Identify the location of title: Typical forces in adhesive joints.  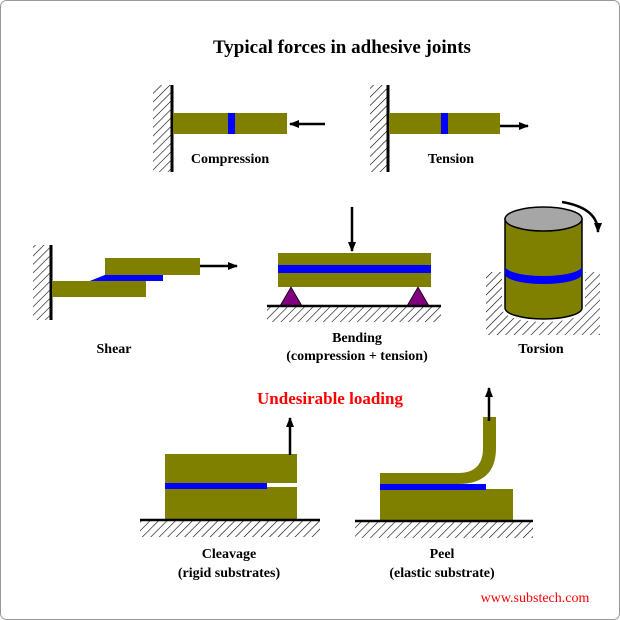
(342, 47).